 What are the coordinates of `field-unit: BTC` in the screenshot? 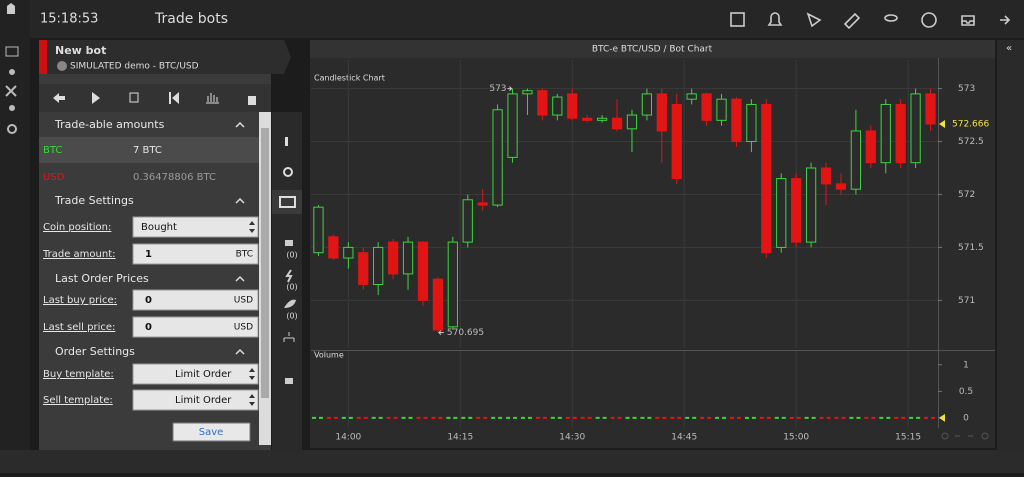 It's located at (244, 255).